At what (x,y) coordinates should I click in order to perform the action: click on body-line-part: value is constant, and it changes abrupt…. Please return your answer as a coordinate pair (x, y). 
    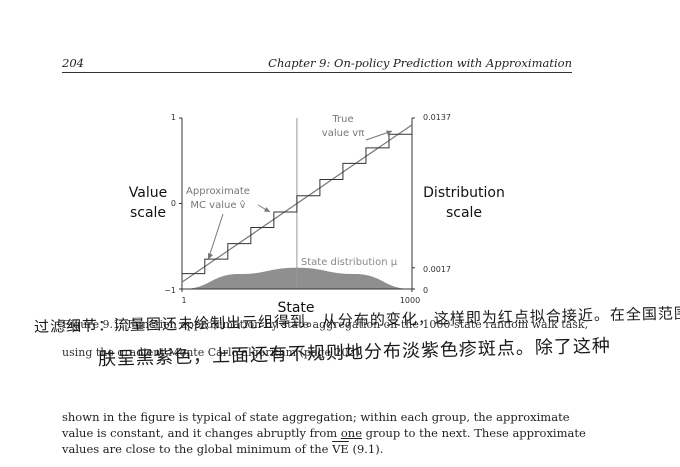
    Looking at the image, I should click on (201, 433).